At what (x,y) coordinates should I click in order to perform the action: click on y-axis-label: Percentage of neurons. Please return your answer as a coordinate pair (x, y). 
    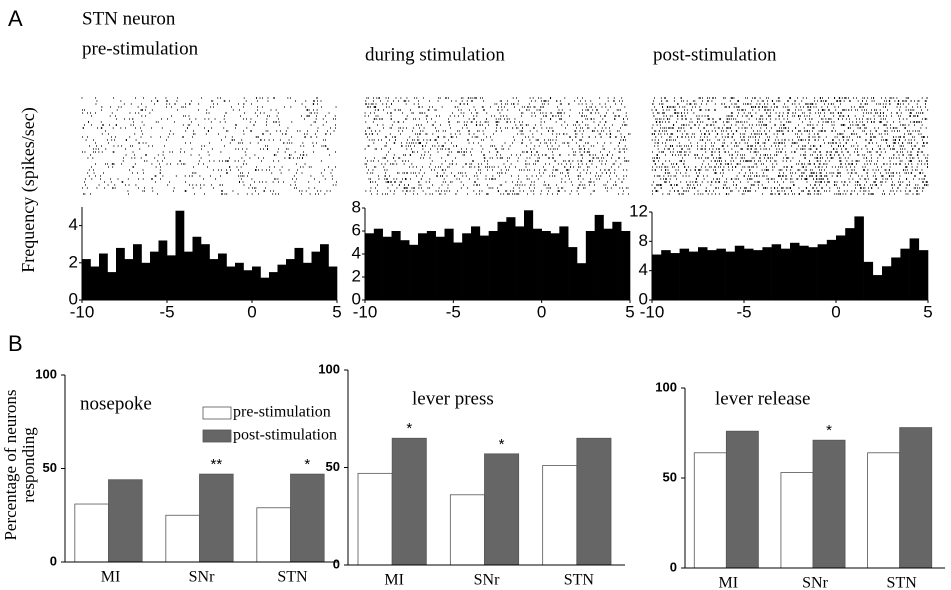
    Looking at the image, I should click on (10, 464).